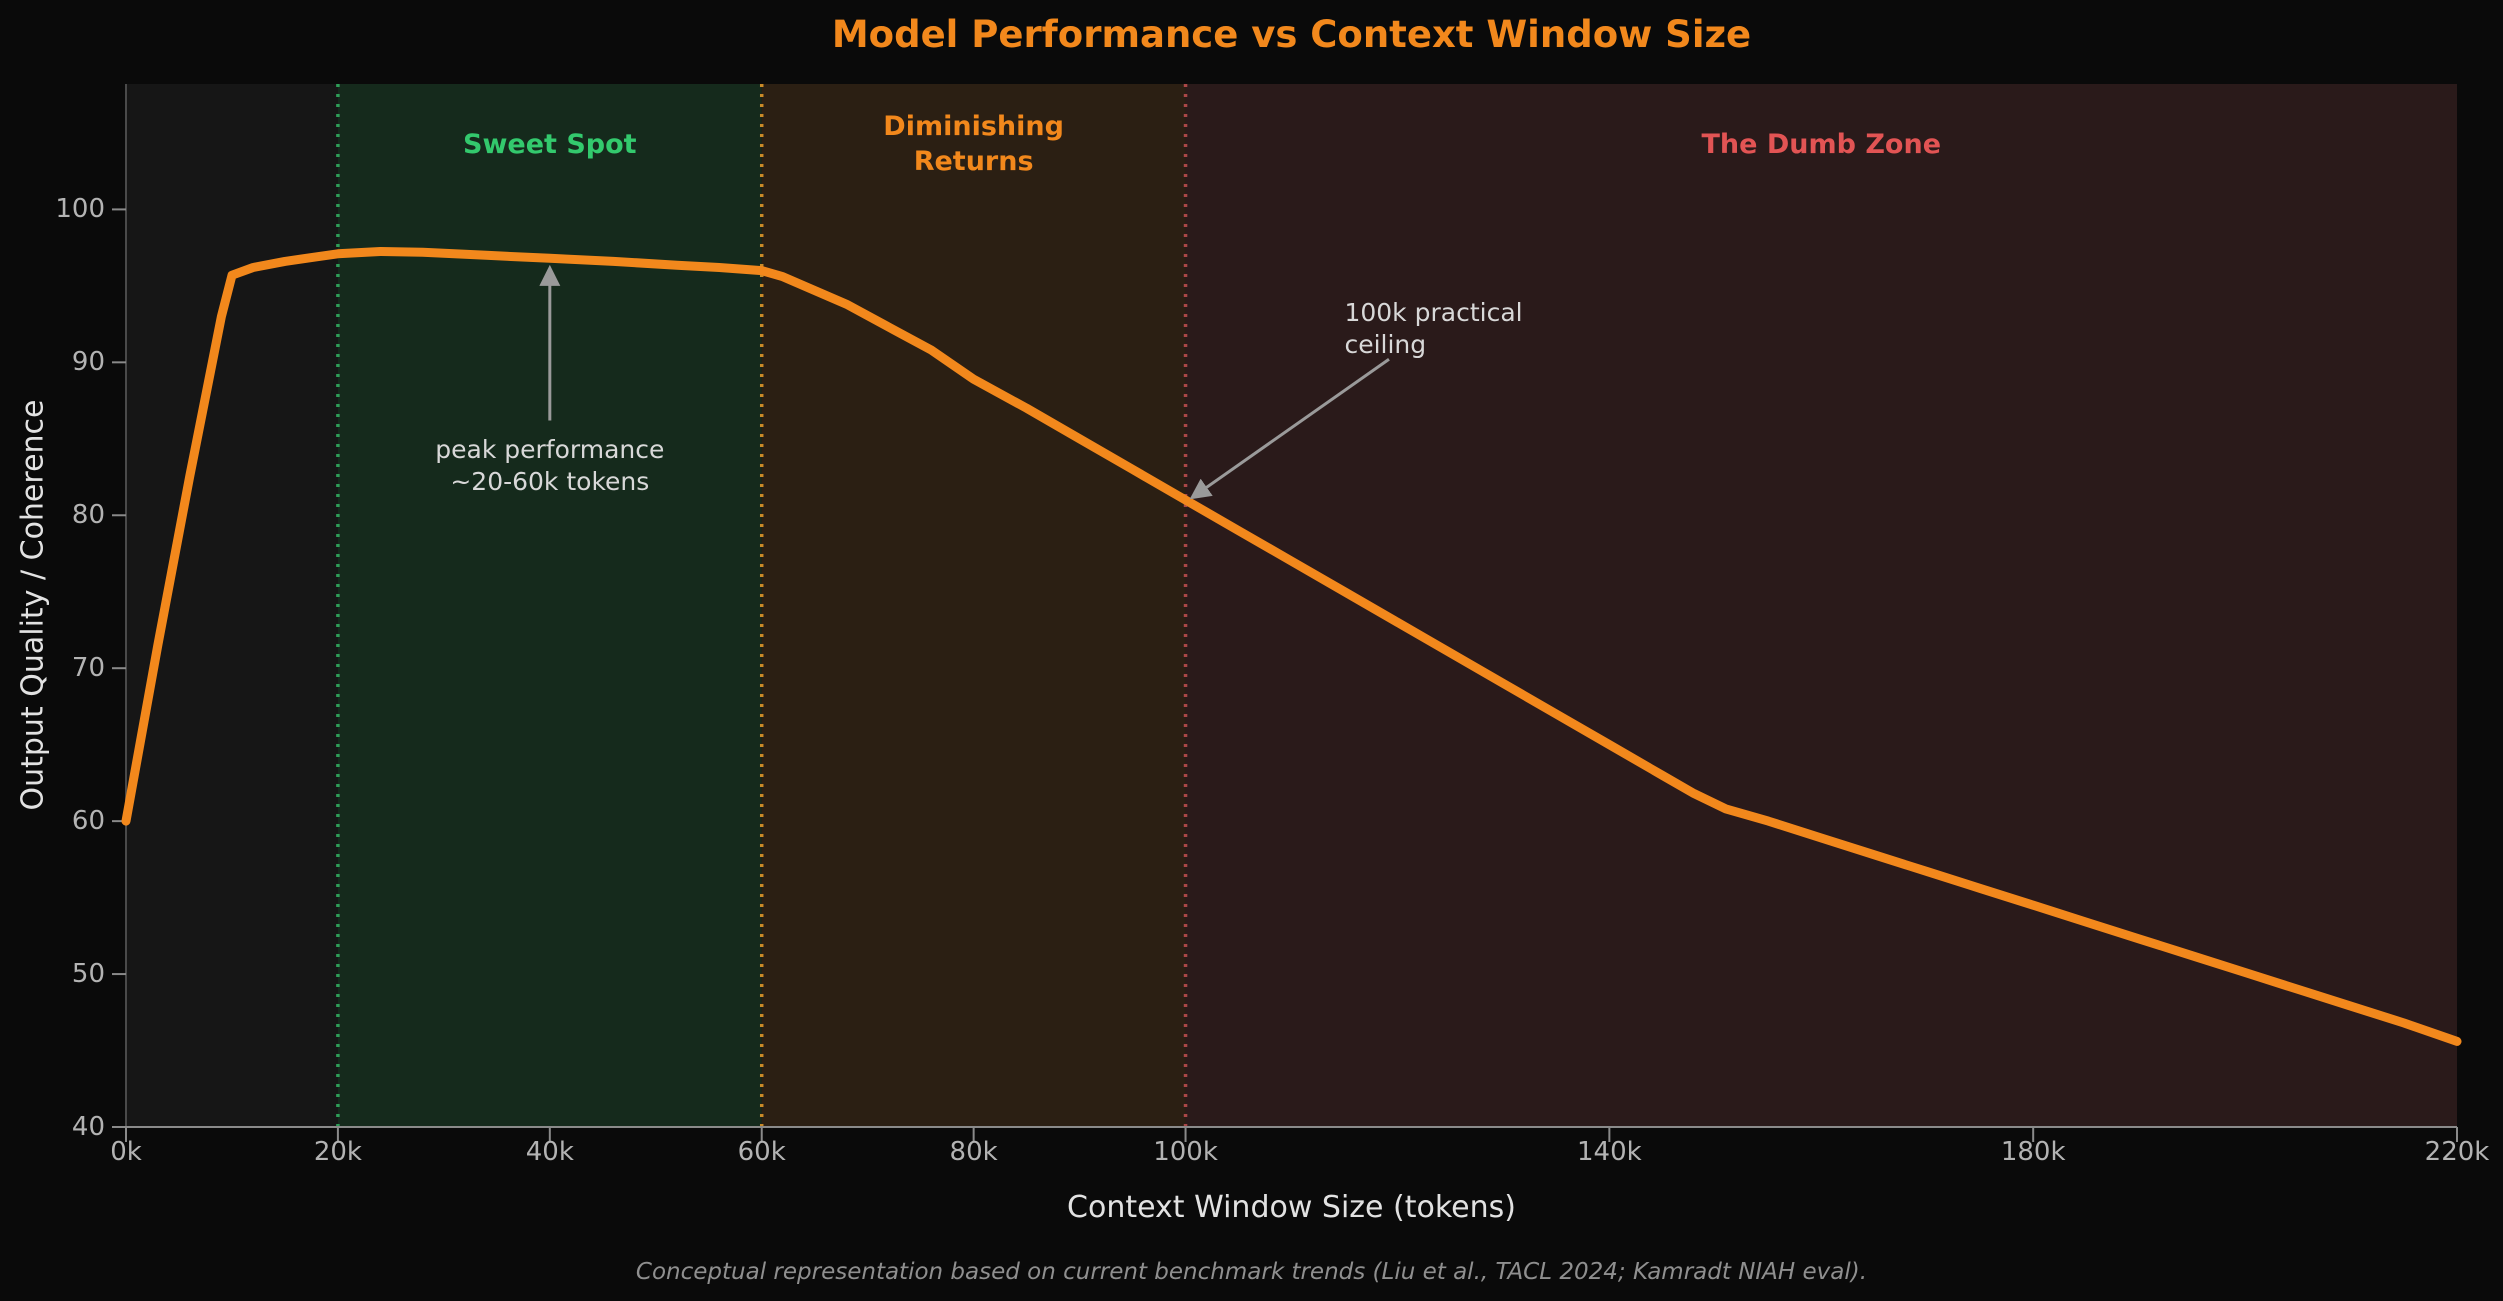 The image size is (2503, 1301). I want to click on y-axis-label: Output Quality / Coherence, so click(33, 605).